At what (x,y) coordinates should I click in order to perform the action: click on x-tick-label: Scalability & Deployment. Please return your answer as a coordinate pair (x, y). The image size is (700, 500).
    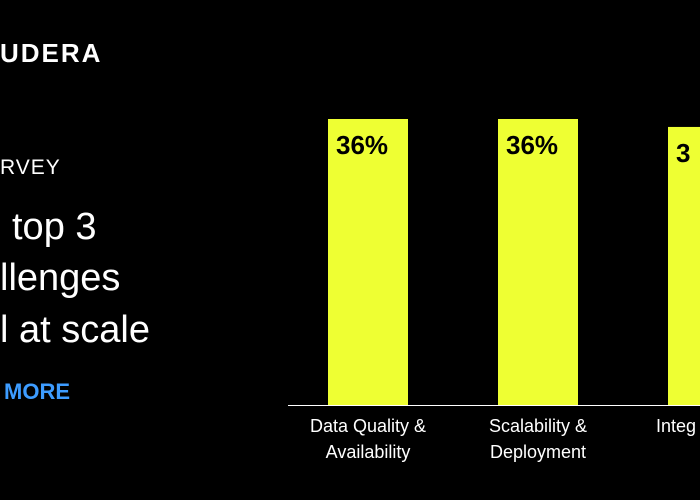
    Looking at the image, I should click on (538, 439).